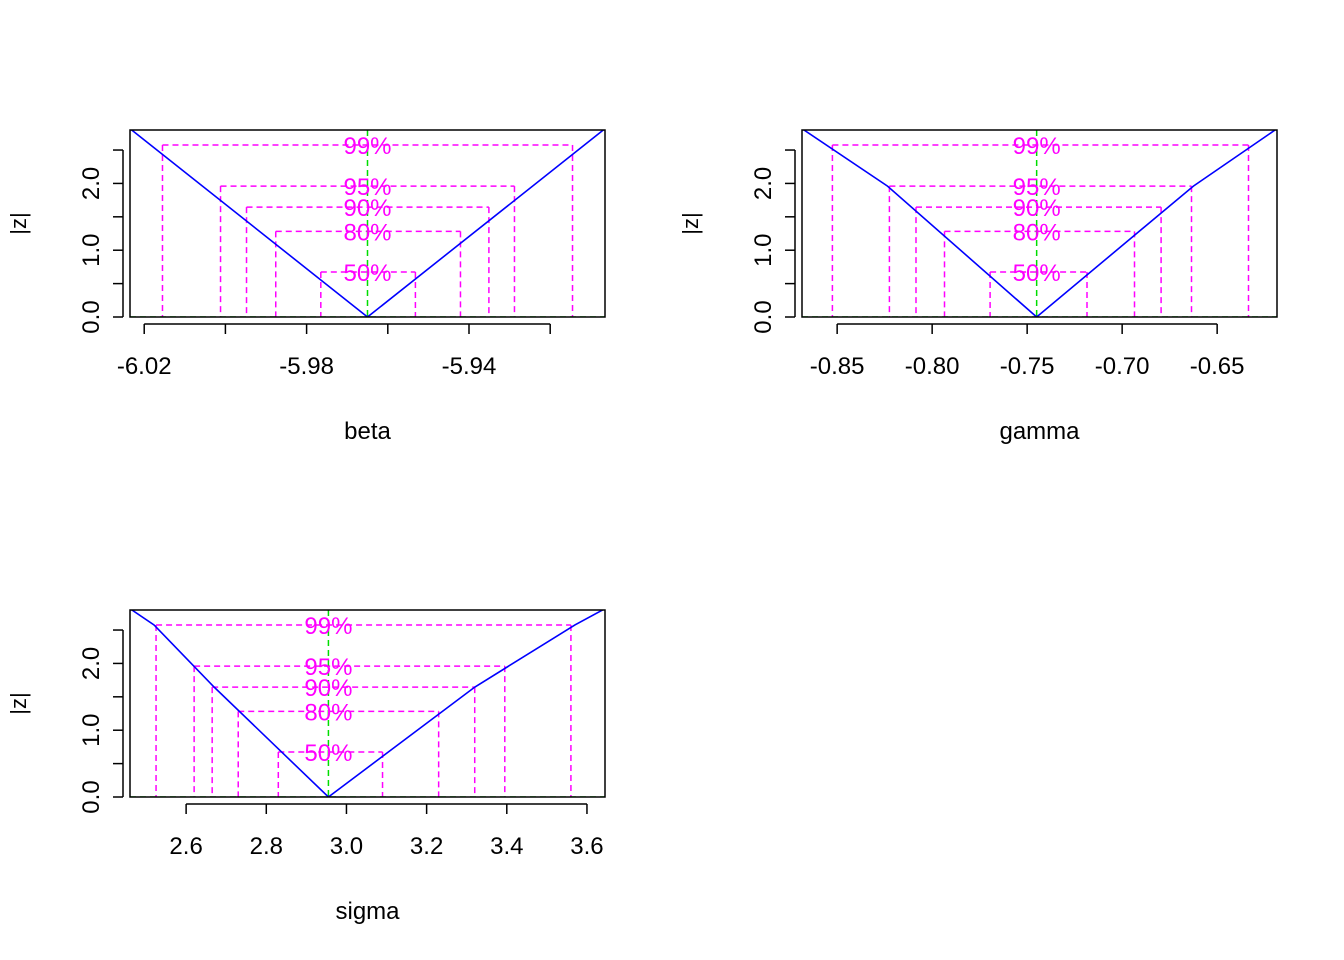  Describe the element at coordinates (1027, 366) in the screenshot. I see `x-tick-label: -0.75` at that location.